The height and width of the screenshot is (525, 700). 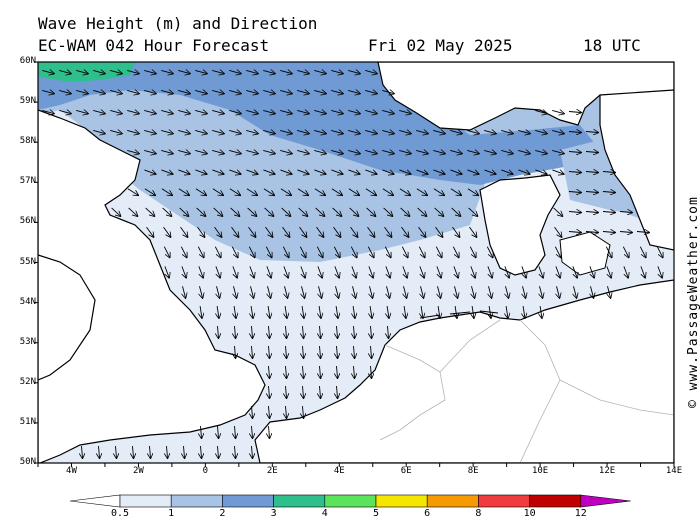 What do you see at coordinates (607, 471) in the screenshot?
I see `lon-label: 12E` at bounding box center [607, 471].